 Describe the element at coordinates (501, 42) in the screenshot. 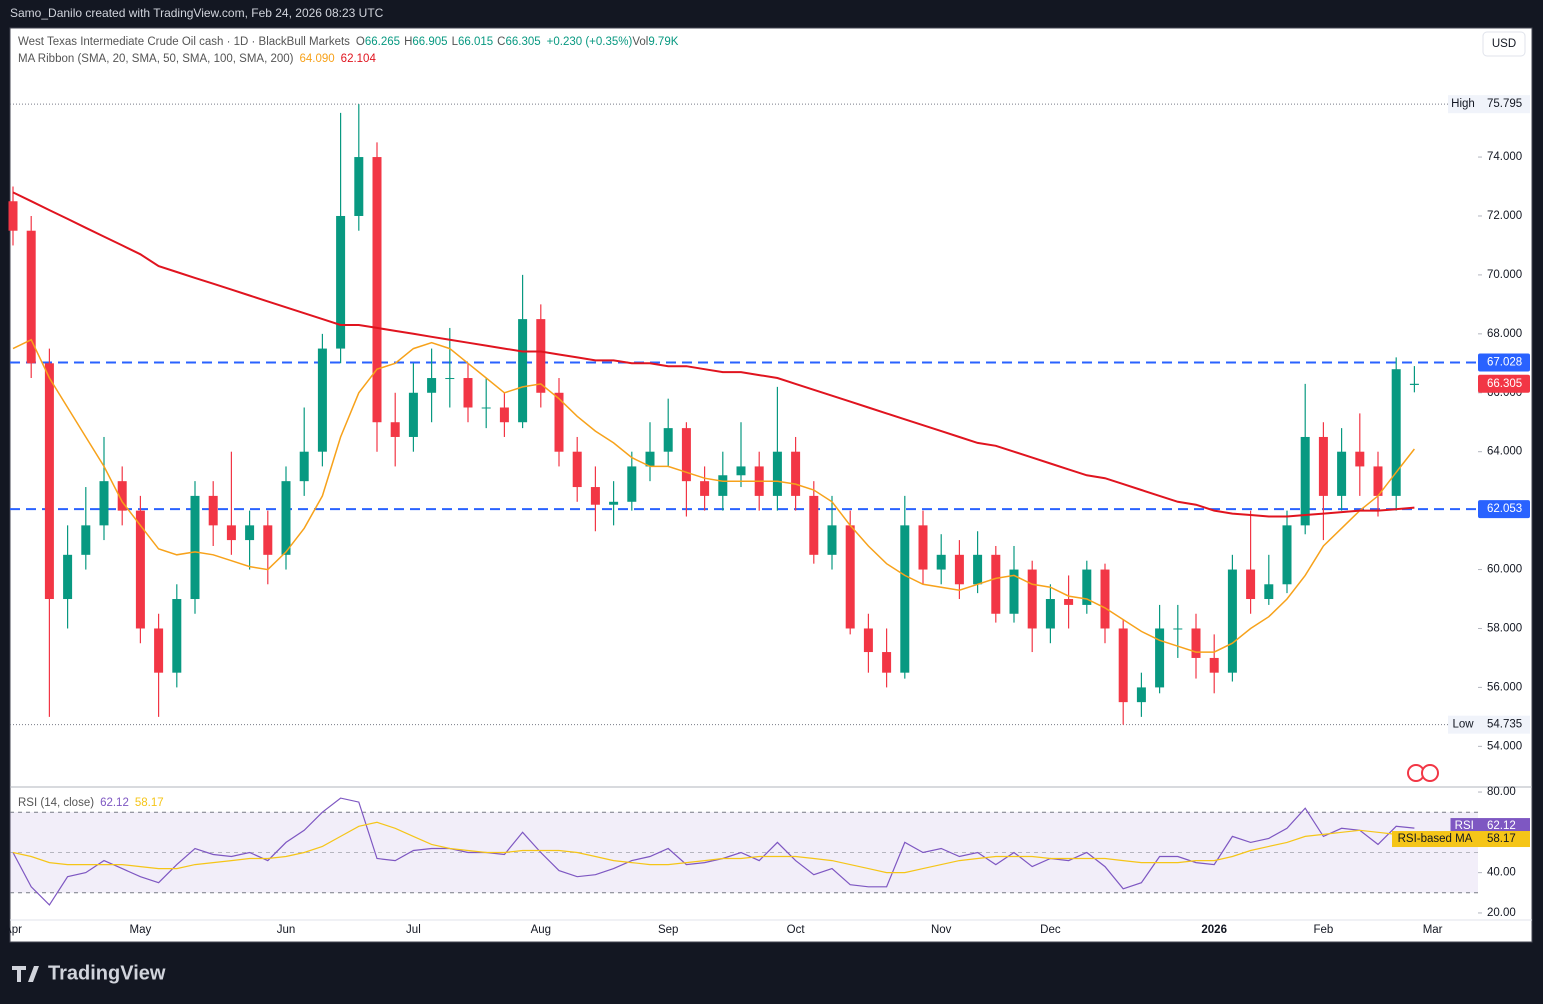

I see `quote-item: C` at that location.